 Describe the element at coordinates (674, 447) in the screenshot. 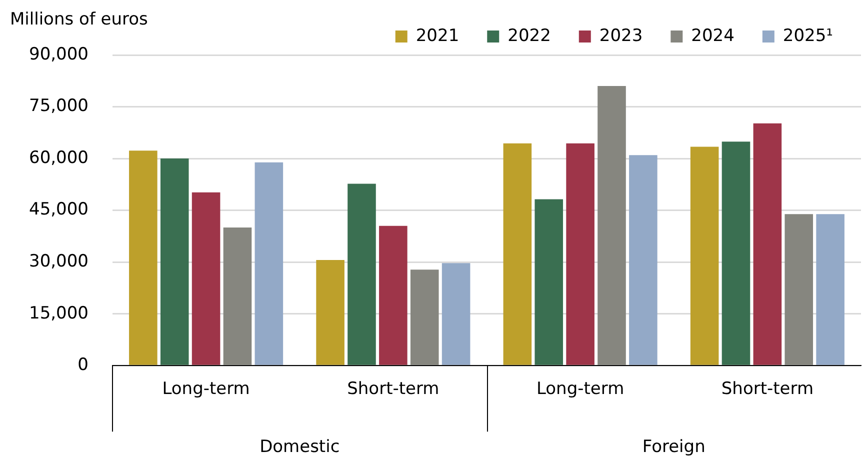

I see `text: Foreign` at that location.